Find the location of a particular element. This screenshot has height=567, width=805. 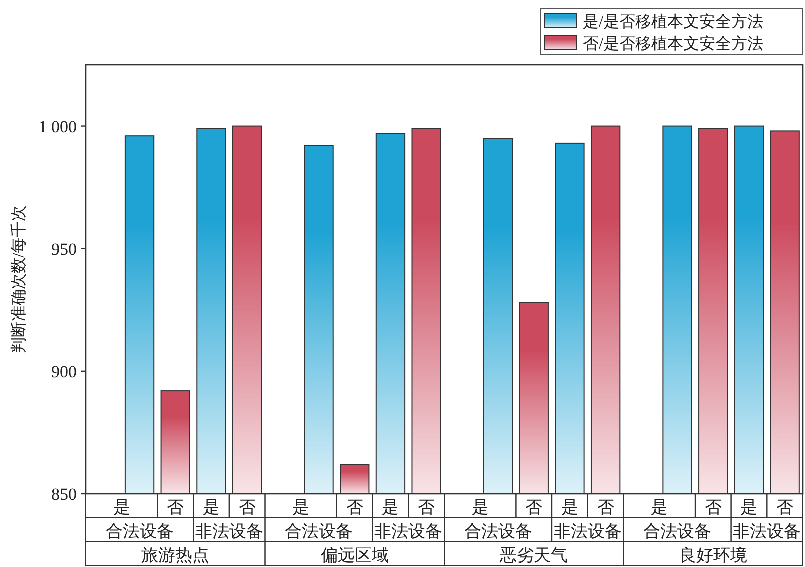

text: 偏远区域 is located at coordinates (354, 555).